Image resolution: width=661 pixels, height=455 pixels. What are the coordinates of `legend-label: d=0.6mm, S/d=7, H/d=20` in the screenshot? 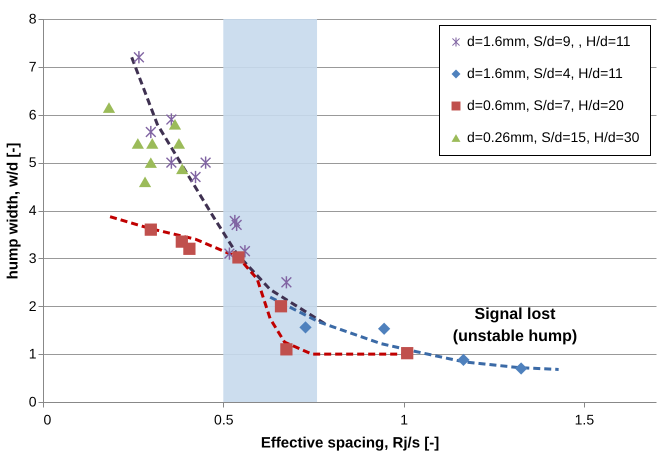 It's located at (545, 105).